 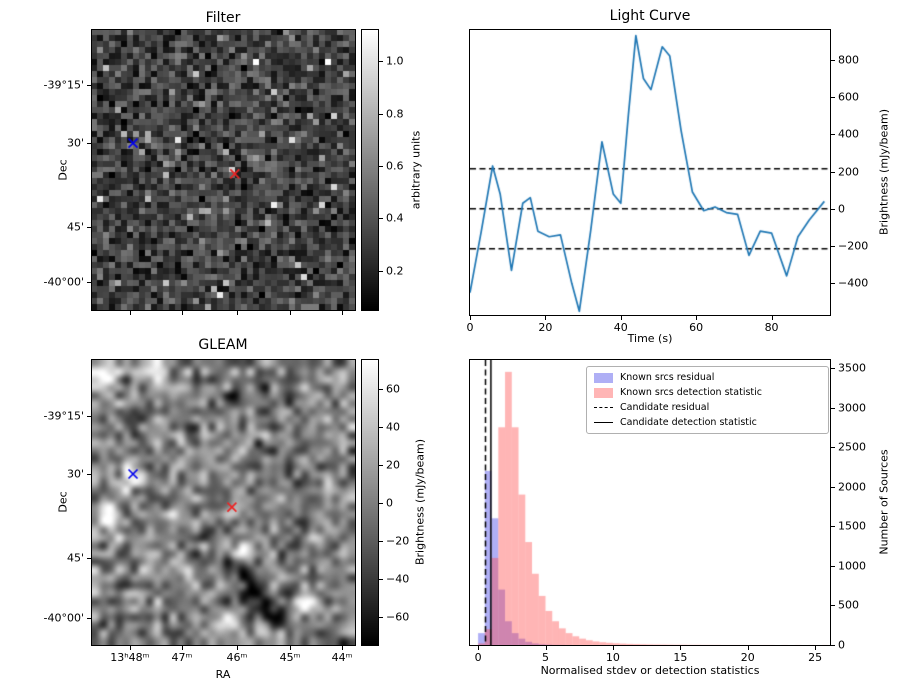 I want to click on tick-label: 80, so click(x=771, y=327).